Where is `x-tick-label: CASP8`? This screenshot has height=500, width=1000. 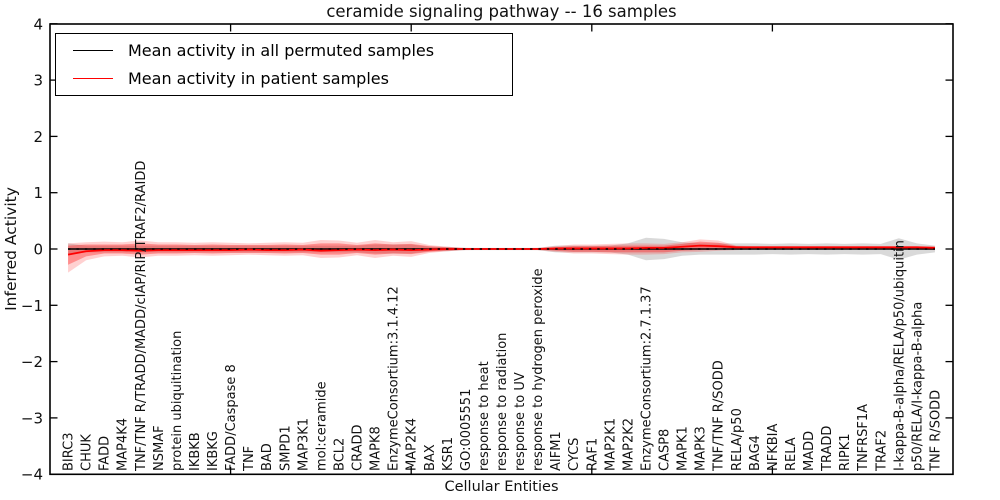
x-tick-label: CASP8 is located at coordinates (665, 450).